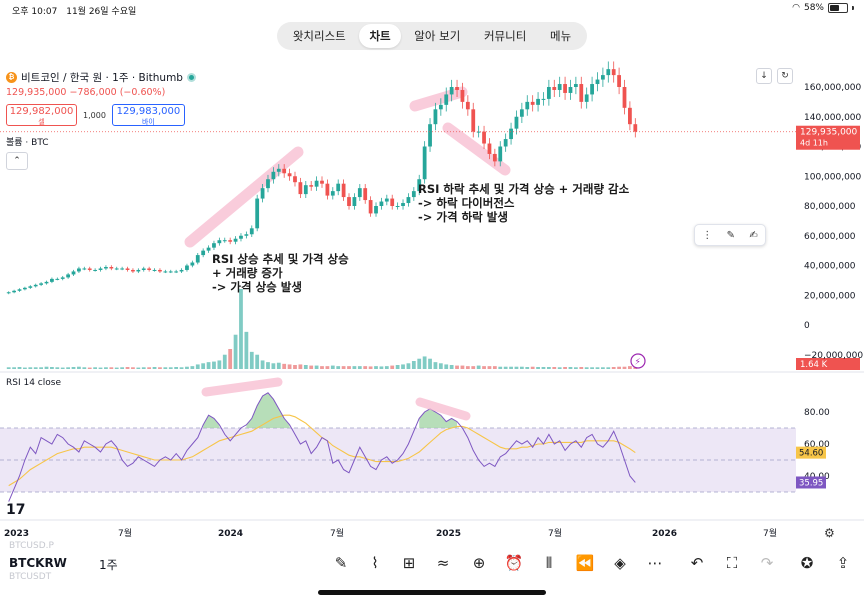 This screenshot has height=600, width=864. Describe the element at coordinates (443, 563) in the screenshot. I see `drawings-icon: ≈` at that location.